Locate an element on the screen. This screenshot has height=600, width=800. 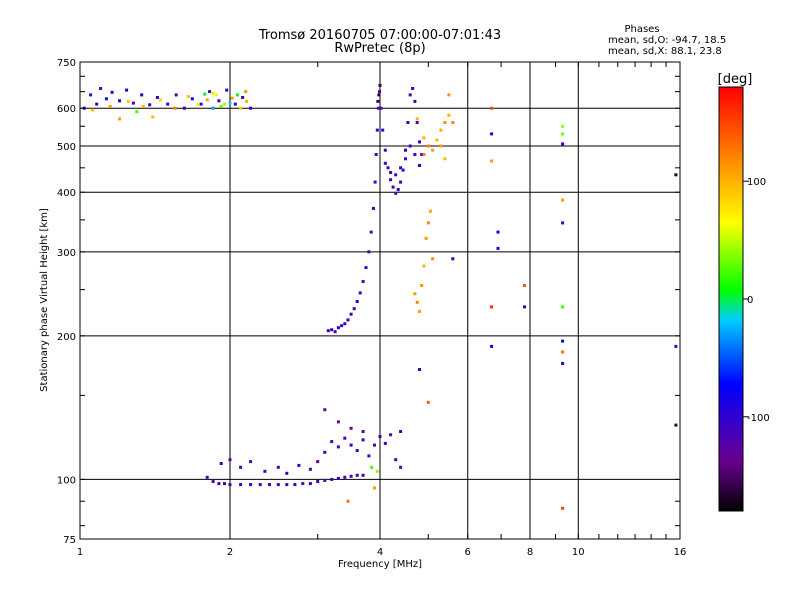
y-tick-label: 400 is located at coordinates (66, 193).